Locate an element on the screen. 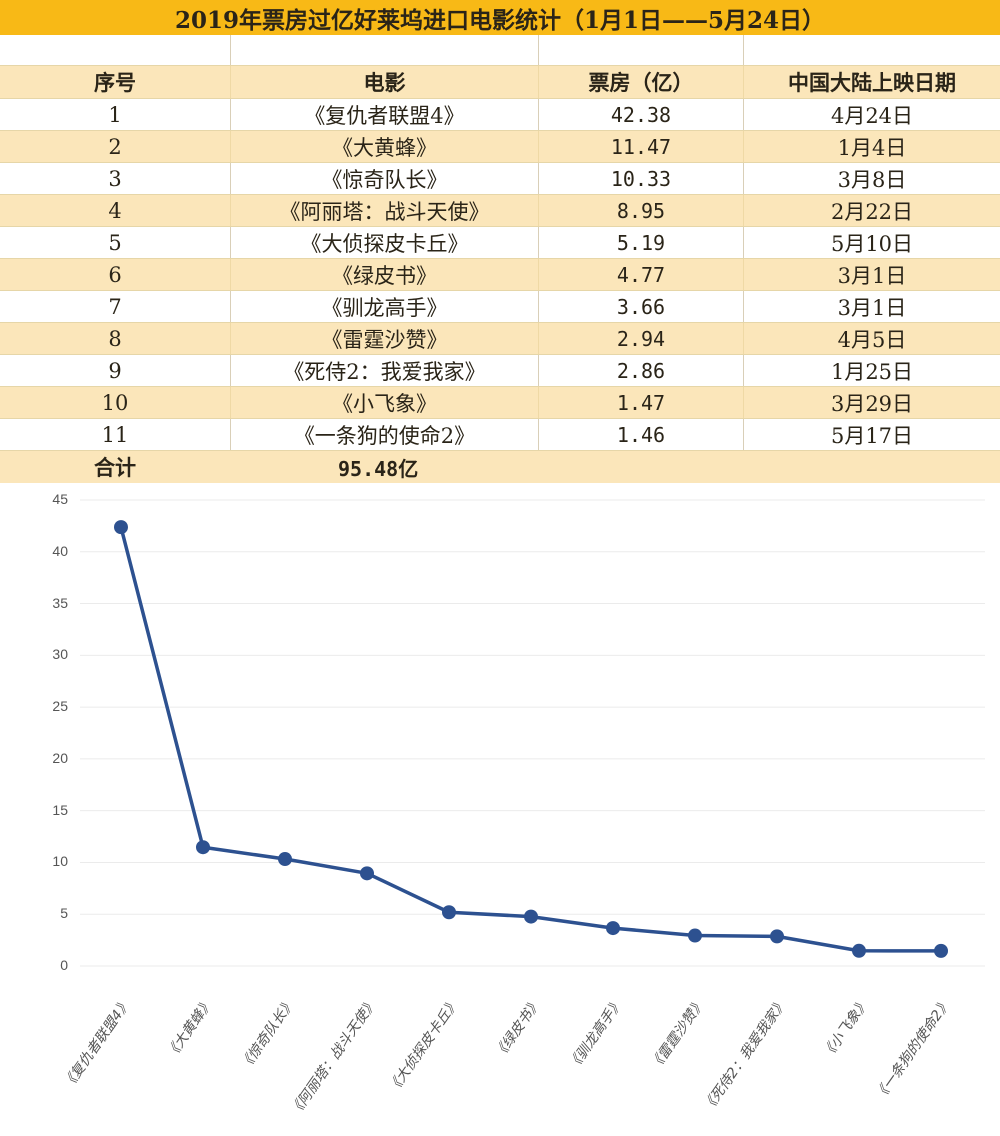  table-row: 5 《大侦探皮卡丘》 5.19 5月10日 is located at coordinates (500, 243).